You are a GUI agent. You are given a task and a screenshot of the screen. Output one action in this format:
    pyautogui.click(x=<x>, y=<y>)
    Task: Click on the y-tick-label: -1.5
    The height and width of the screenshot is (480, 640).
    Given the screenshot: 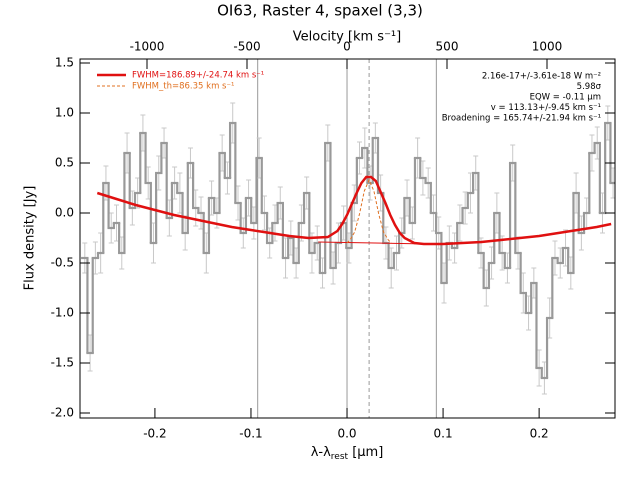 What is the action you would take?
    pyautogui.click(x=62, y=363)
    